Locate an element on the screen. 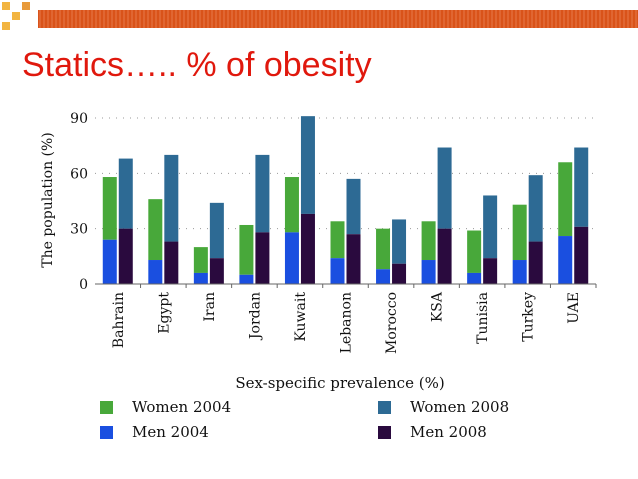  y-tick-label: 0 is located at coordinates (83, 285).